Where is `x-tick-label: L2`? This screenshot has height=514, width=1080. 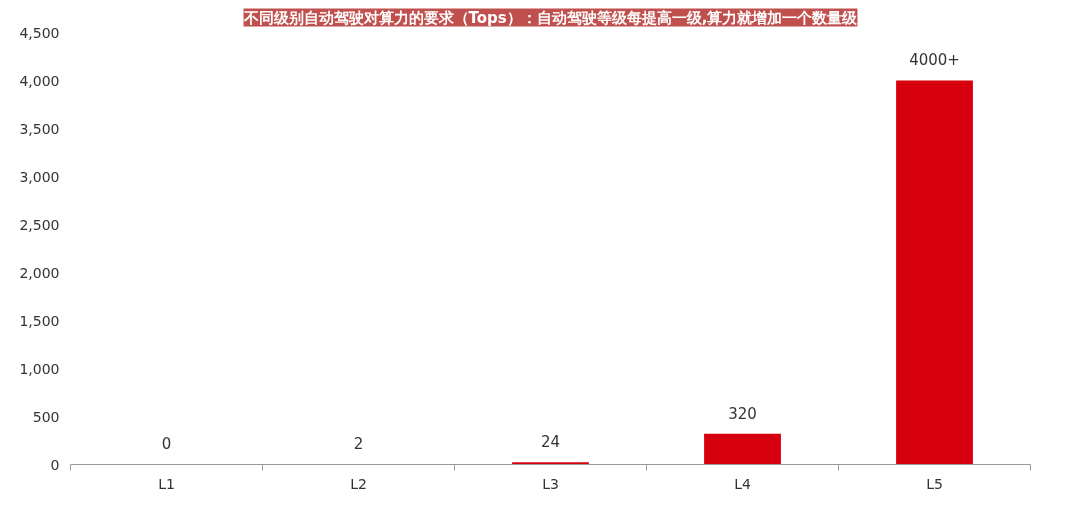 x-tick-label: L2 is located at coordinates (358, 483).